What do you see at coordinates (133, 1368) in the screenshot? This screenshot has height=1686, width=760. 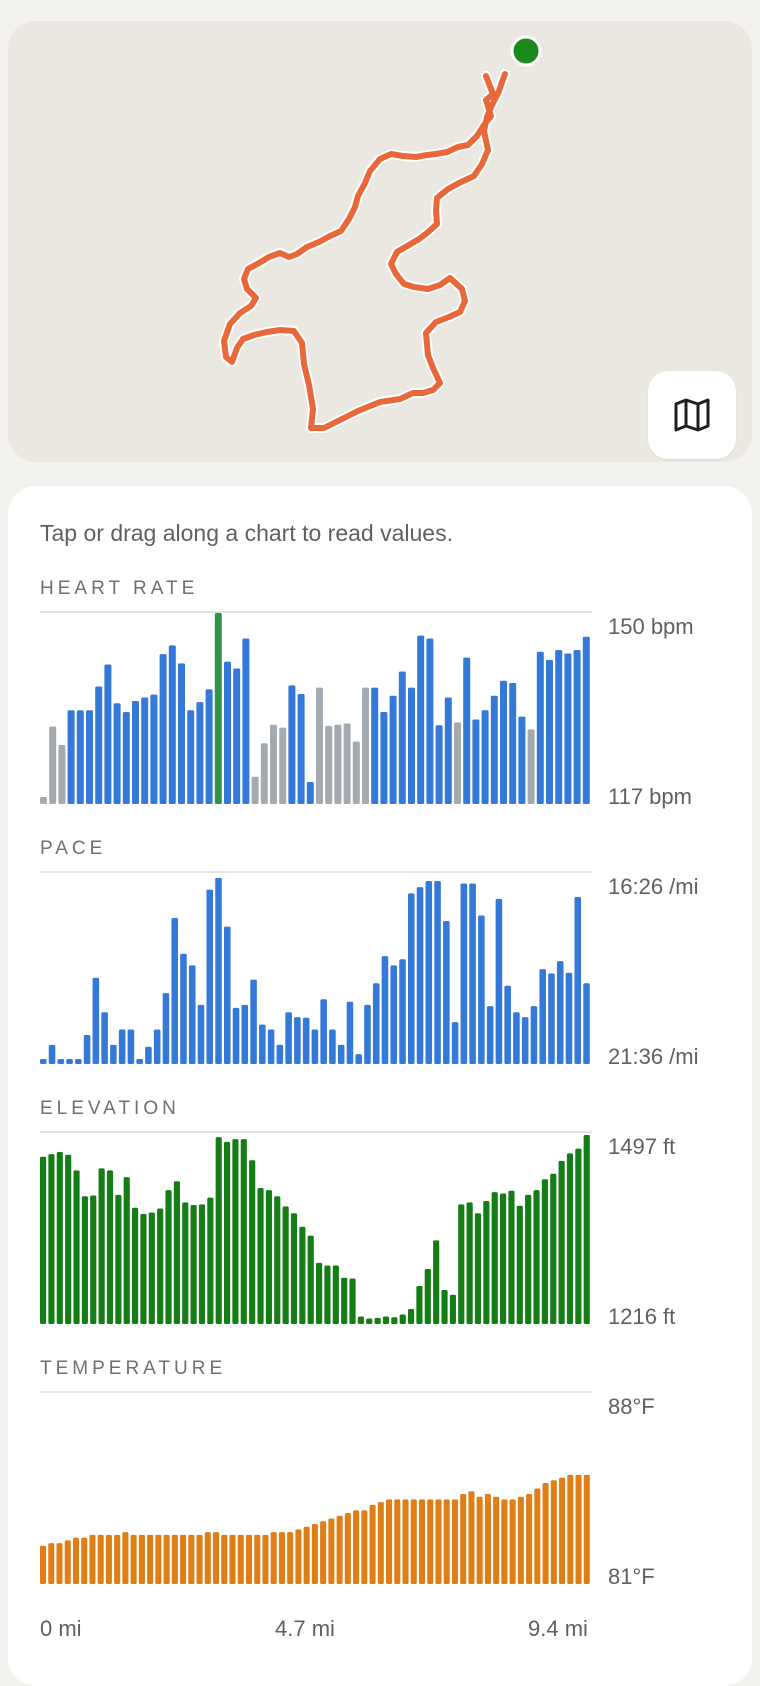 I see `temperature-title: TEMPERATURE` at bounding box center [133, 1368].